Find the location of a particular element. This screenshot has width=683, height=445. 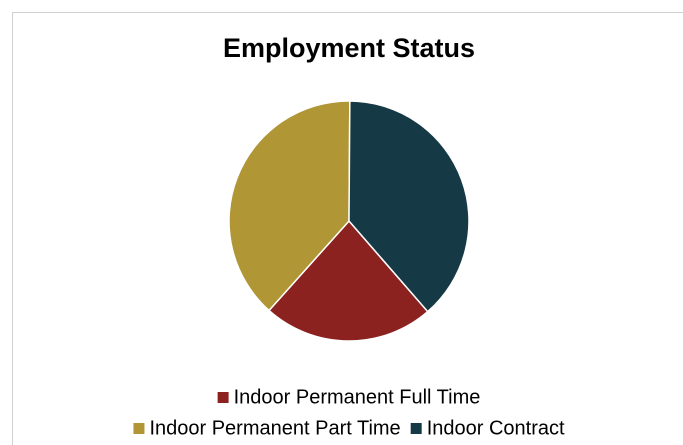

legend-label: Indoor Permanent Full Time is located at coordinates (357, 397).